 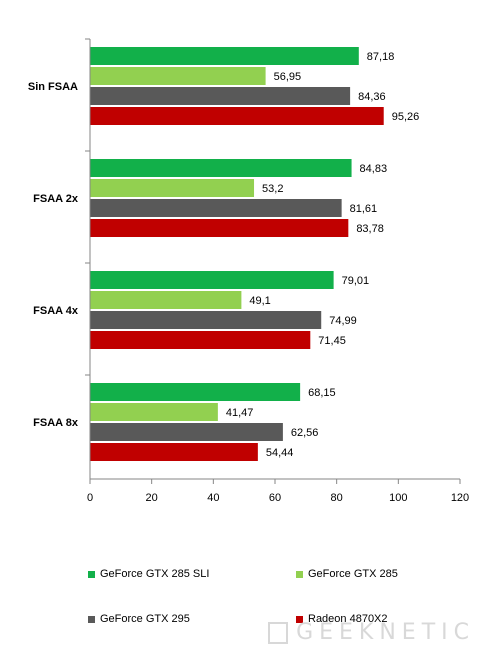 I want to click on value-label-sin-fsaa-geforce-gtx-295: 84,36, so click(x=372, y=97).